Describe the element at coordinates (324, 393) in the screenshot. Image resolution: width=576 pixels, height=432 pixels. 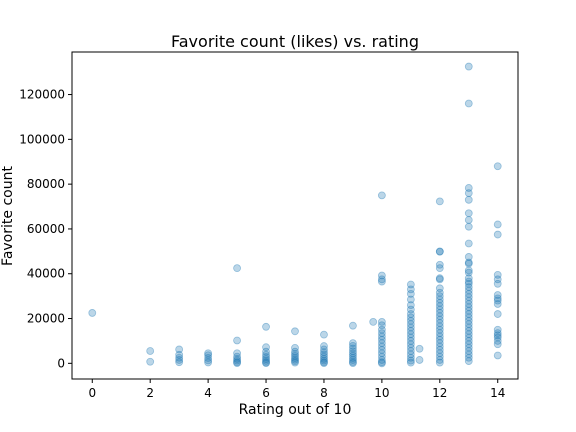
I see `x-tick-label: 8` at that location.